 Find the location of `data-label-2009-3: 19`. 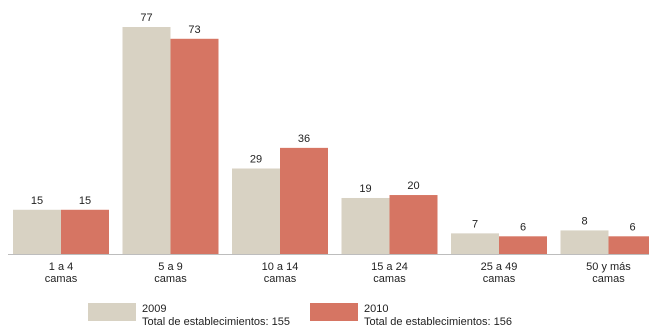

data-label-2009-3: 19 is located at coordinates (365, 189).